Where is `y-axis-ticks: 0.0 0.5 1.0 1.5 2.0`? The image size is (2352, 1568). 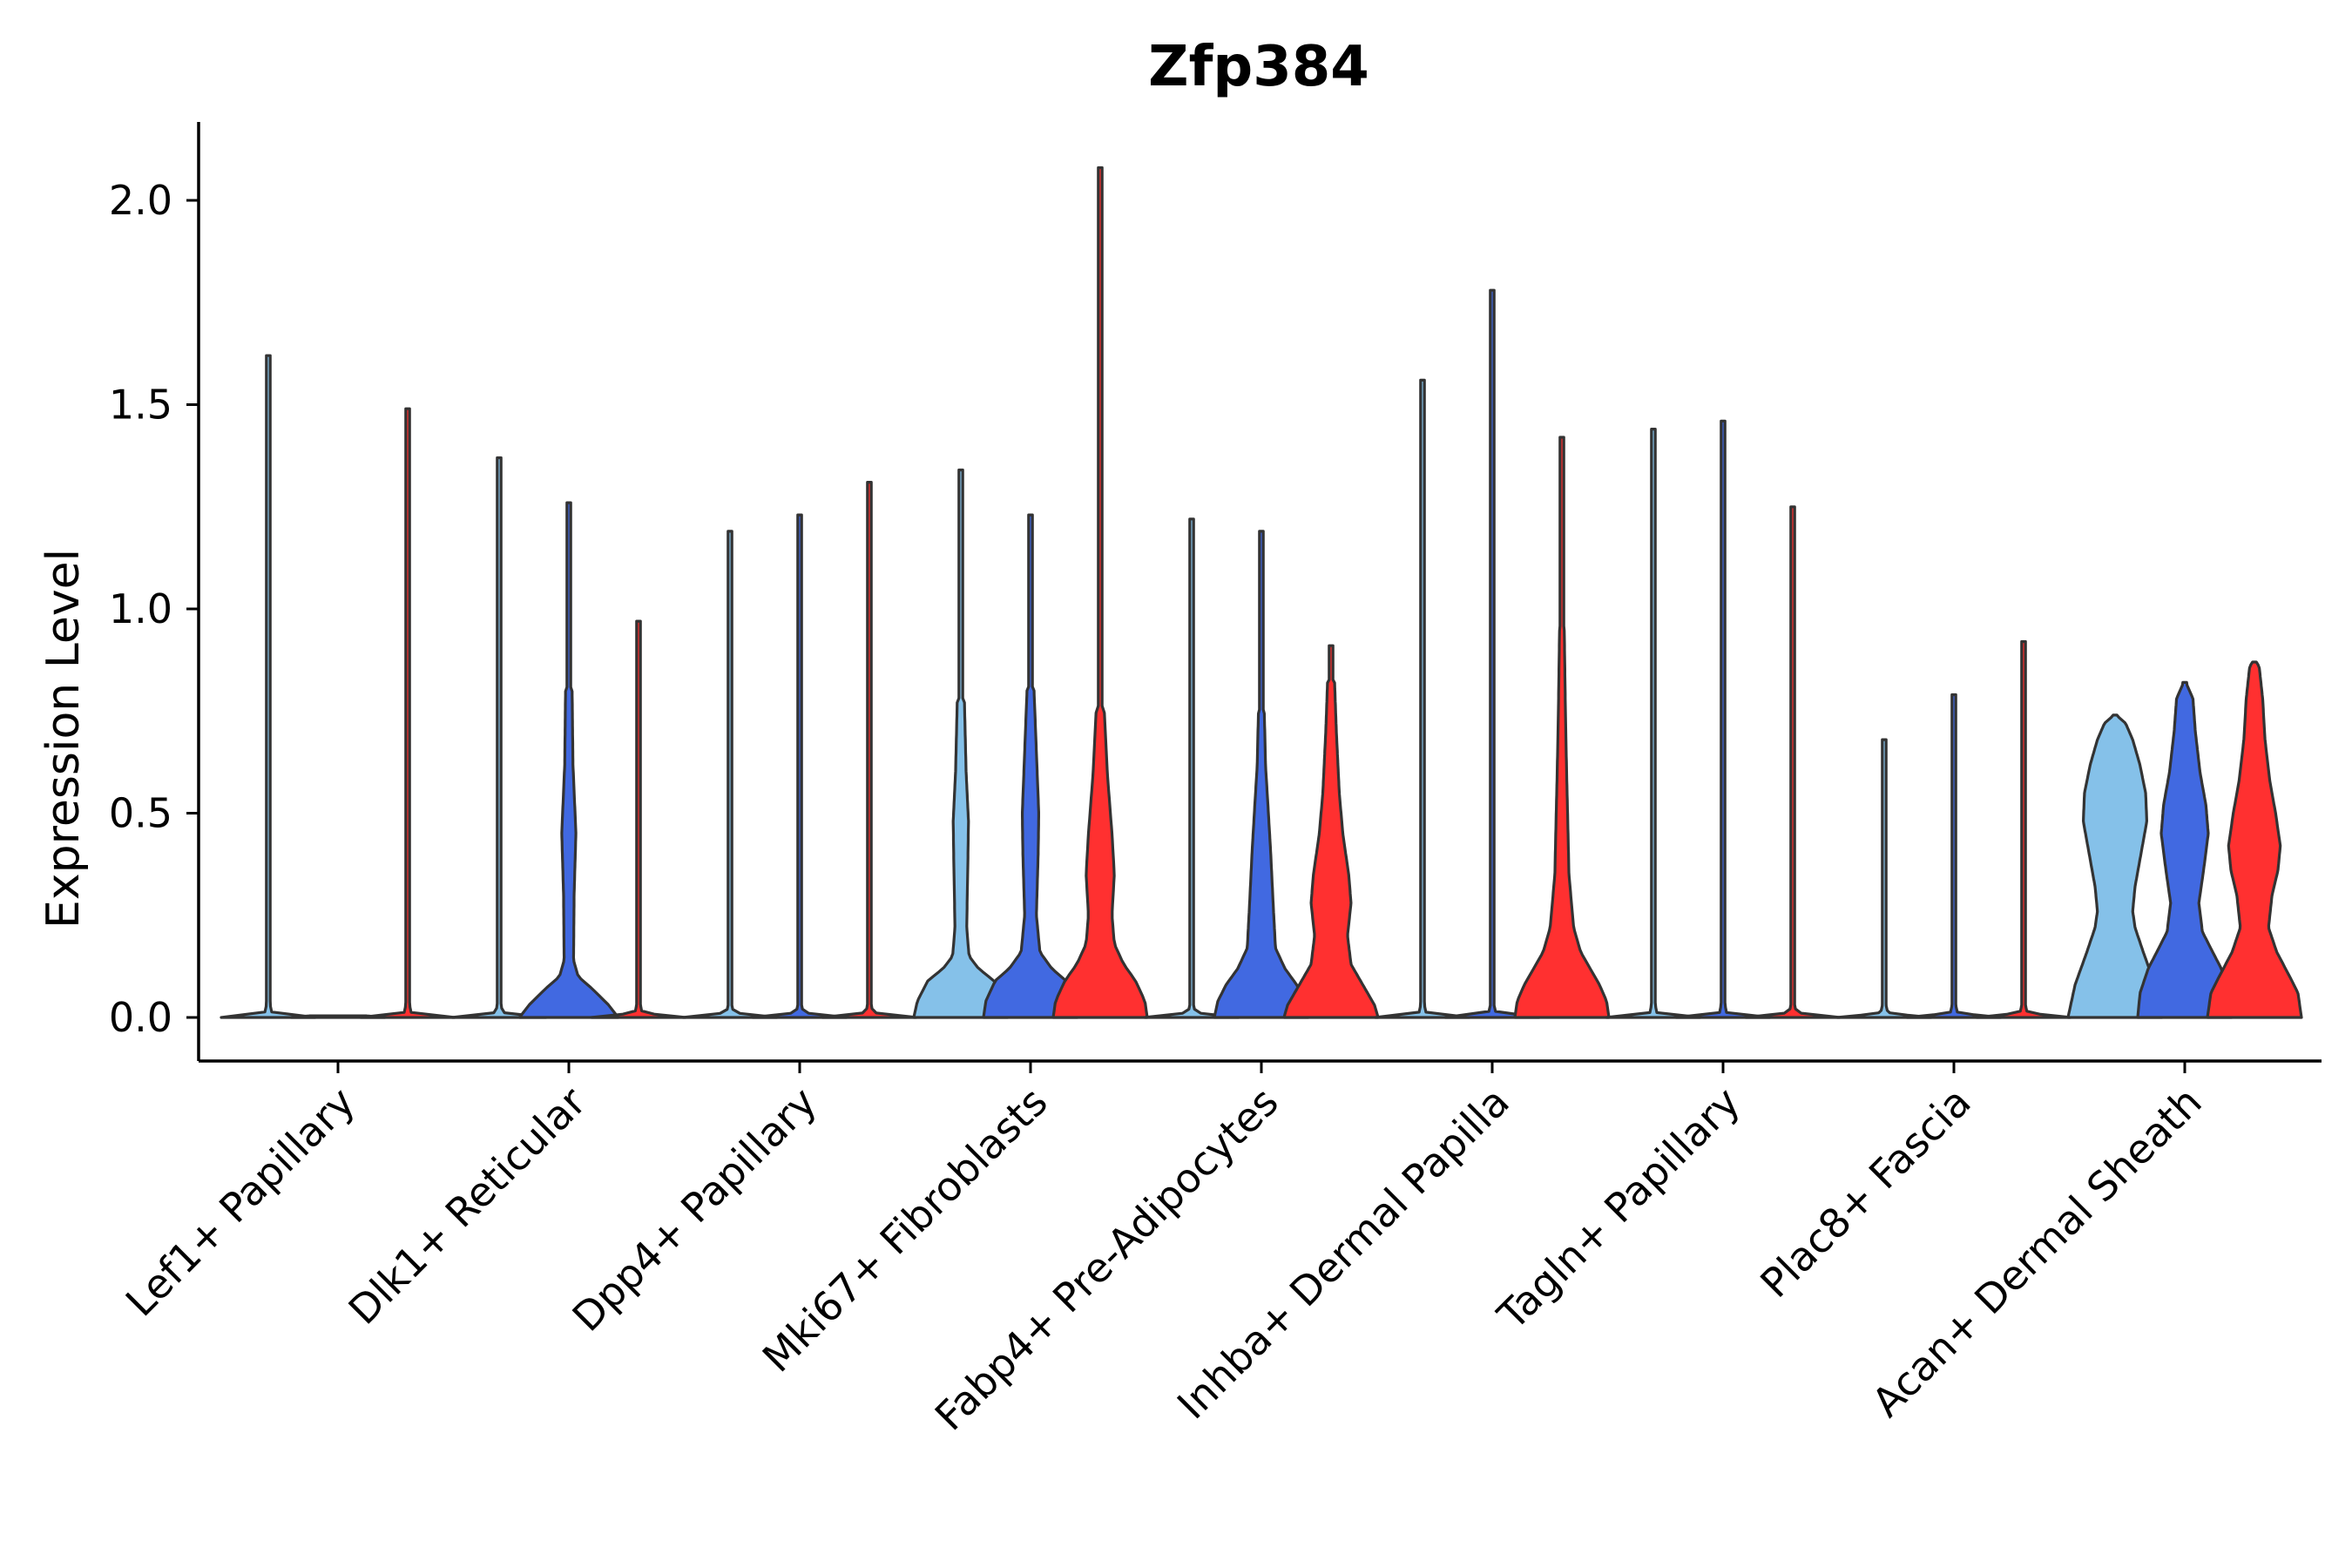 y-axis-ticks: 0.0 0.5 1.0 1.5 2.0 is located at coordinates (154, 609).